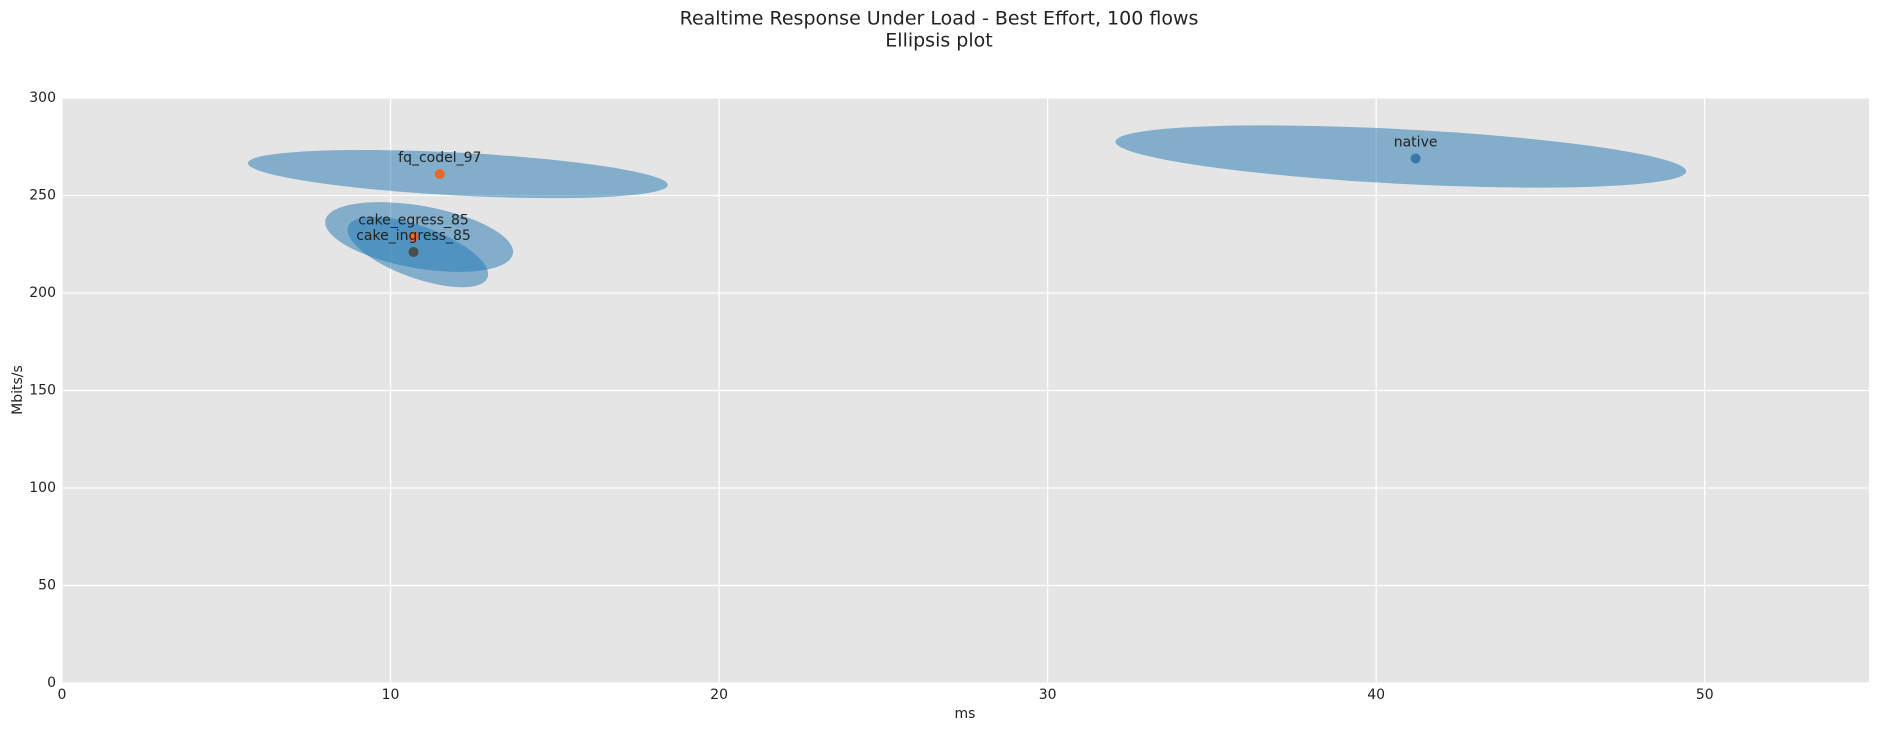  Describe the element at coordinates (413, 220) in the screenshot. I see `point-label: cake_egress_85` at that location.